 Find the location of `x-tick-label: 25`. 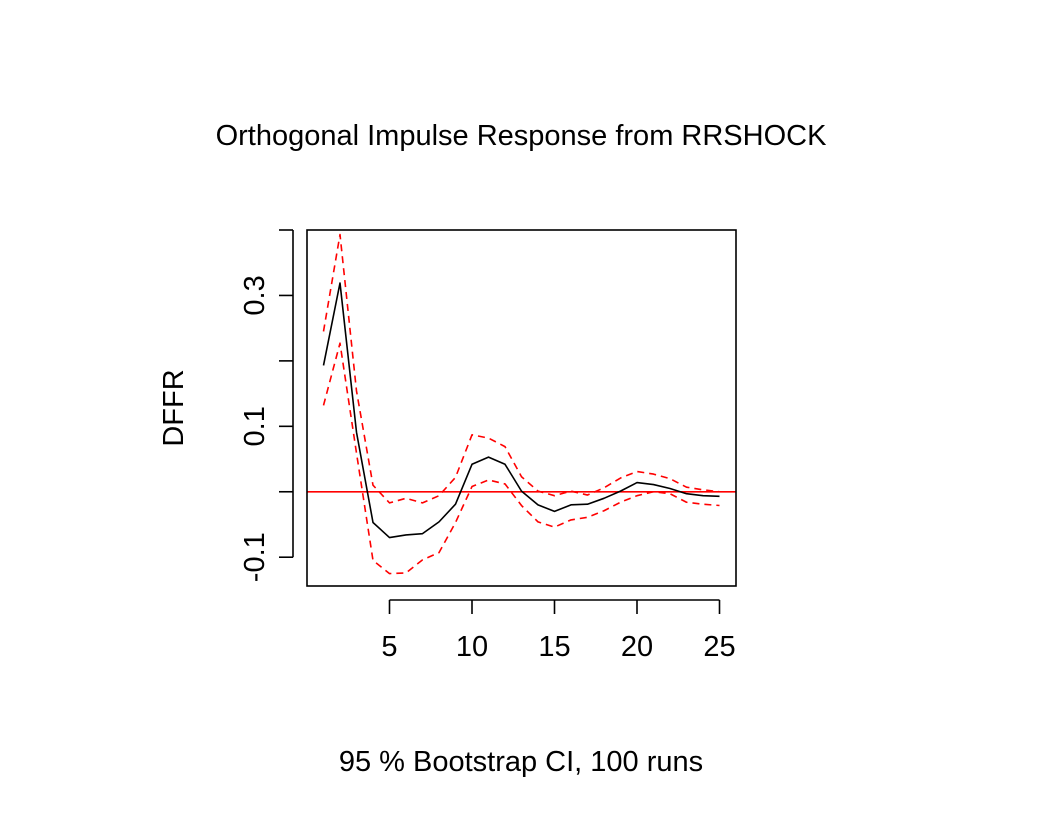

x-tick-label: 25 is located at coordinates (719, 647).